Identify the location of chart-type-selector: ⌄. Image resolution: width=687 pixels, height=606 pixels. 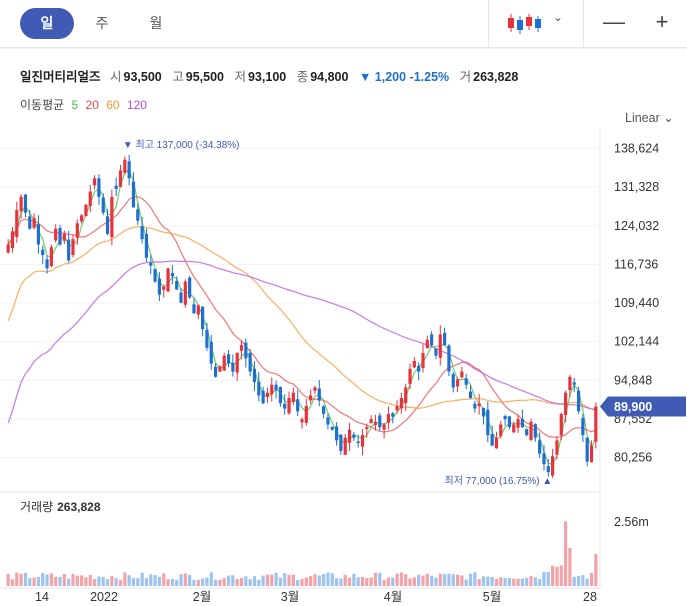
(536, 24).